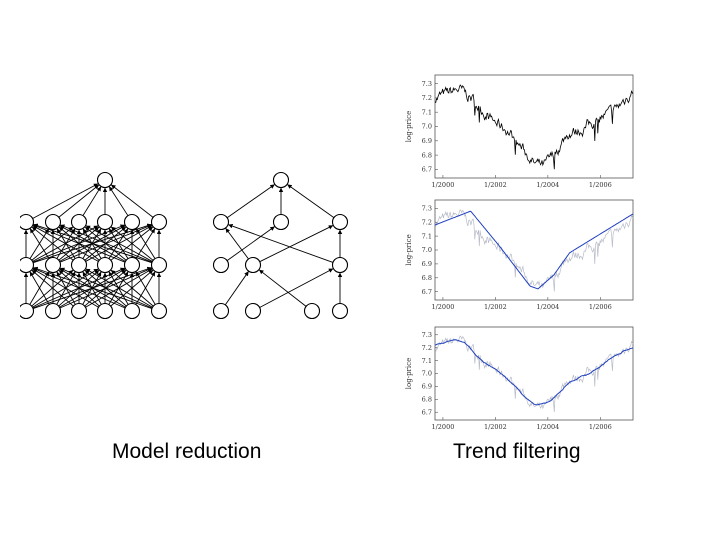 The image size is (720, 540). Describe the element at coordinates (517, 451) in the screenshot. I see `trend-filtering-caption: Trend filtering` at that location.